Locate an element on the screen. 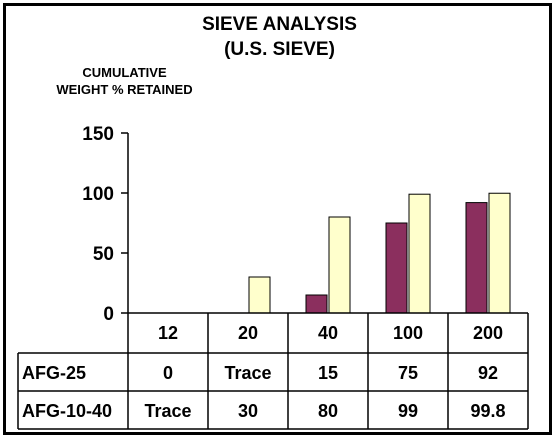  table-cell-afg-10-40-20: 30 is located at coordinates (248, 411).